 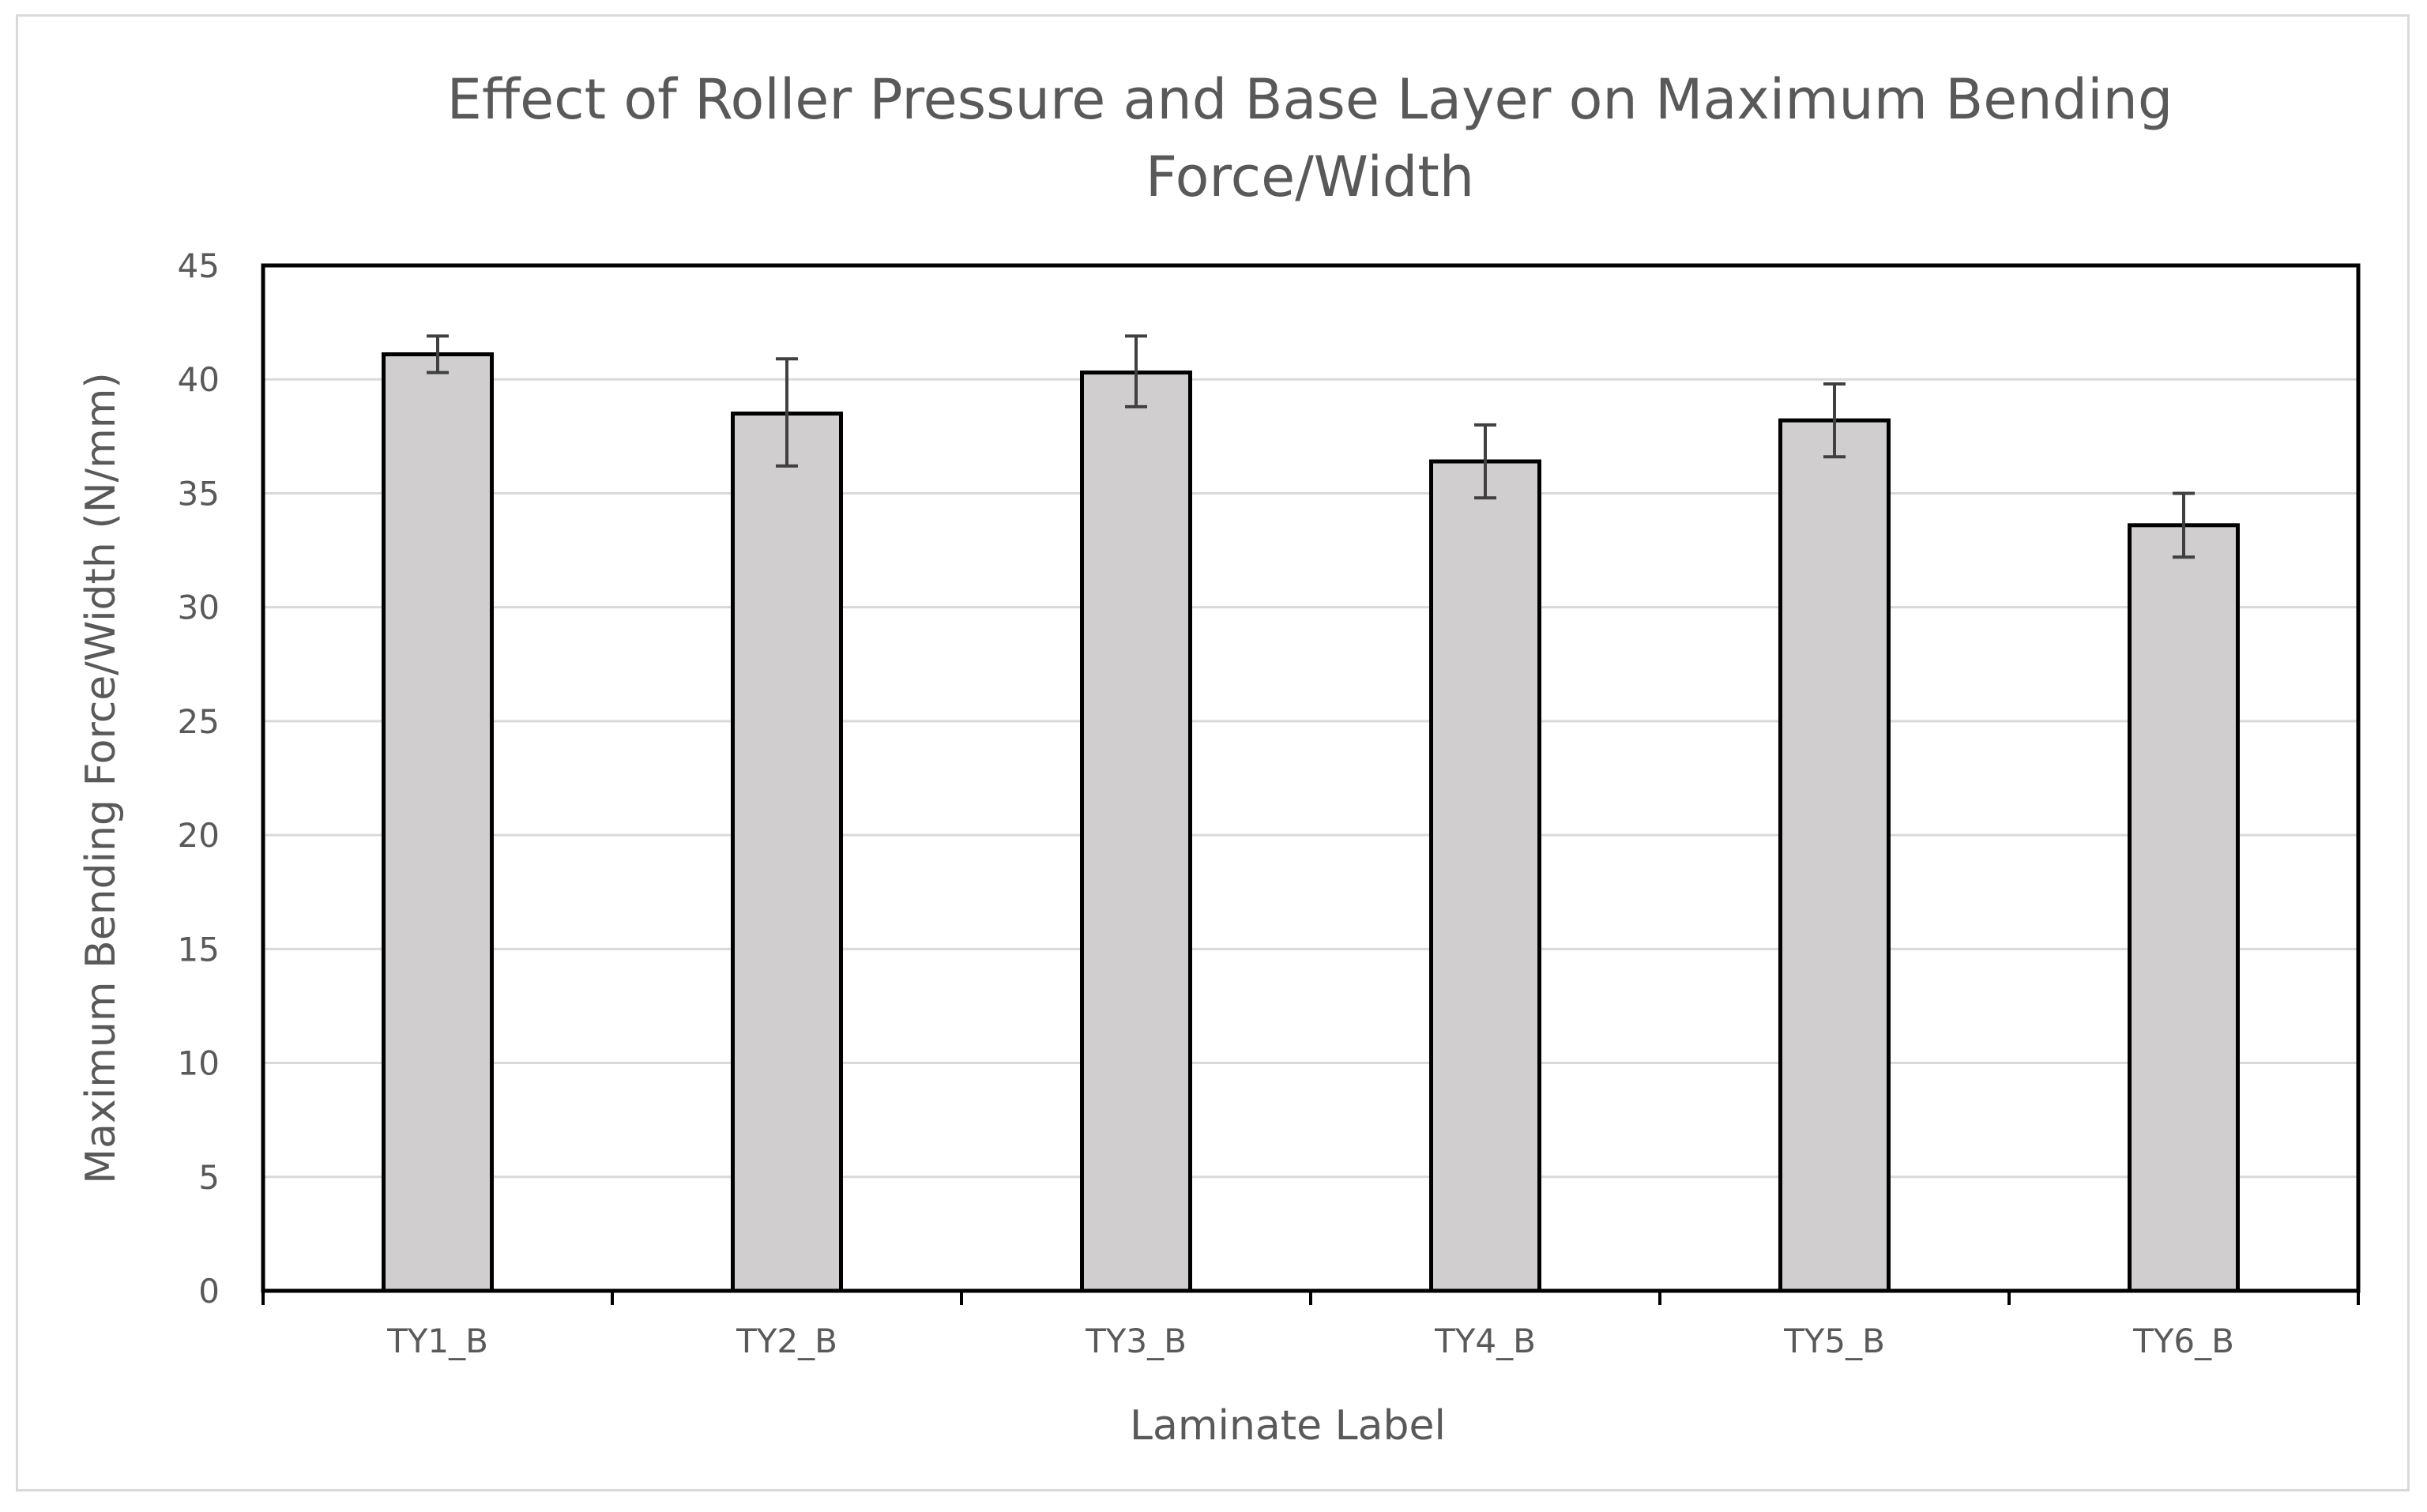 I want to click on bar-TY6_B, so click(x=2184, y=908).